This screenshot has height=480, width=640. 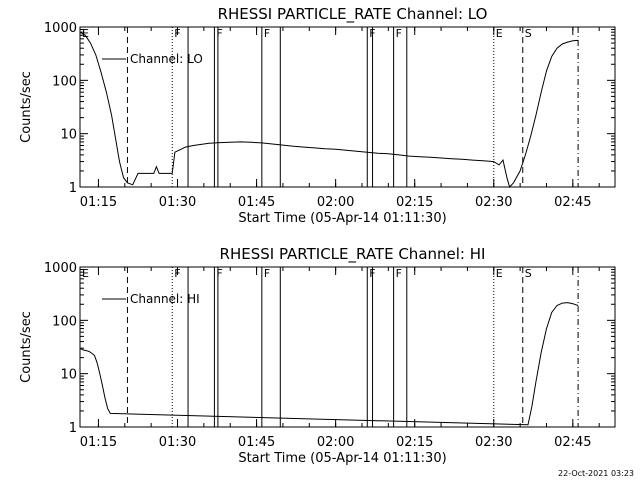 I want to click on chart-title: RHESSI PARTICLE_RATE Channel: LO, so click(x=353, y=14).